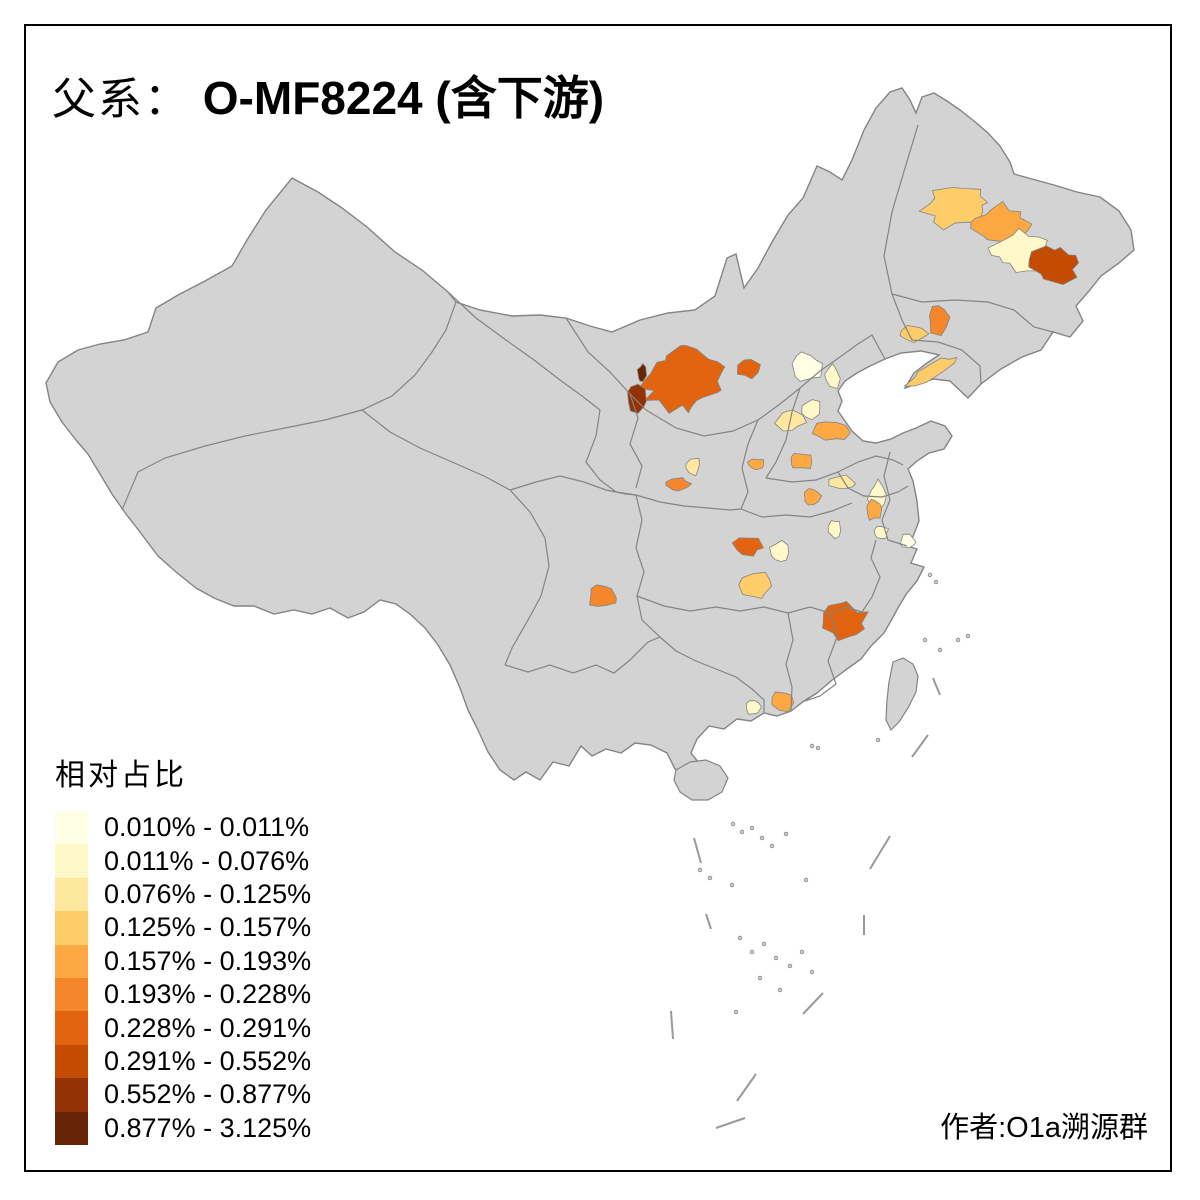 This screenshot has height=1200, width=1200. I want to click on region-hefei, so click(834, 530).